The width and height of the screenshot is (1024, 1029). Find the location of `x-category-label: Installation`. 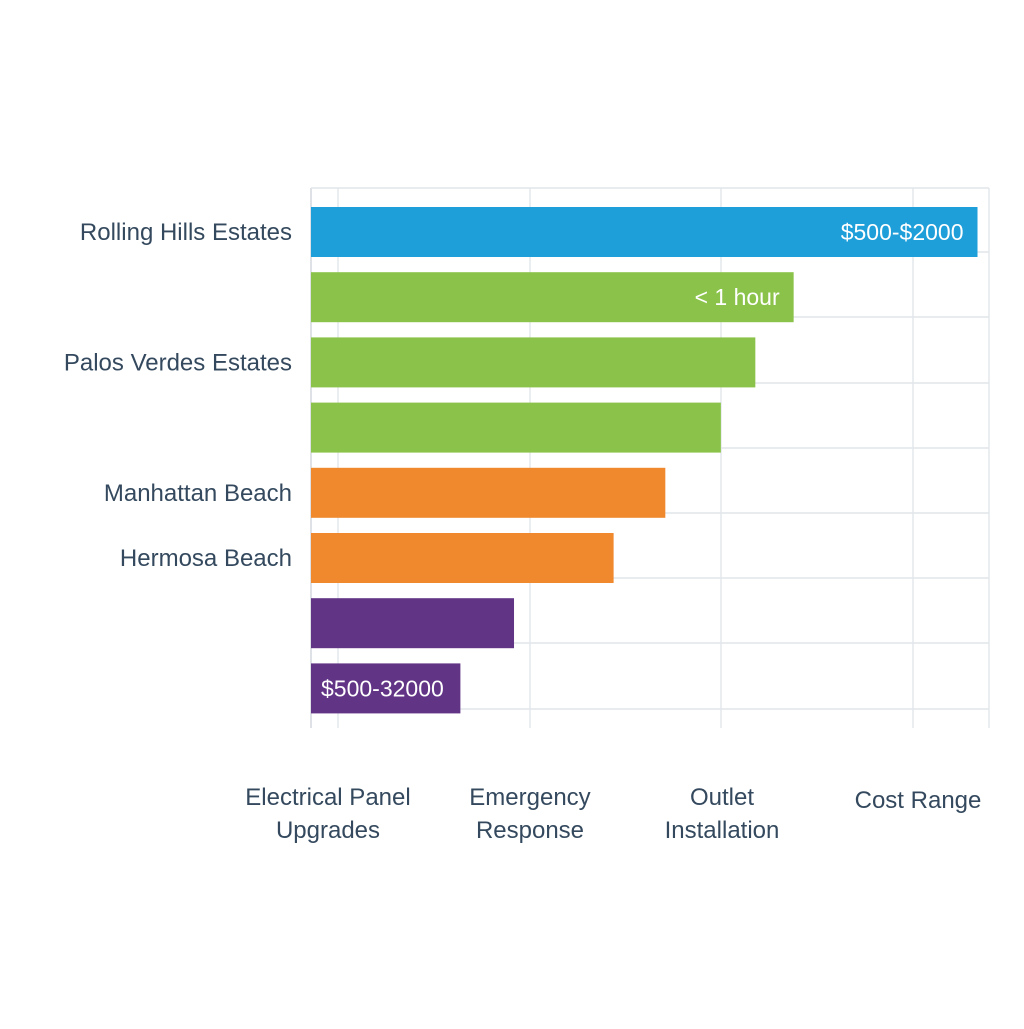

x-category-label: Installation is located at coordinates (722, 830).